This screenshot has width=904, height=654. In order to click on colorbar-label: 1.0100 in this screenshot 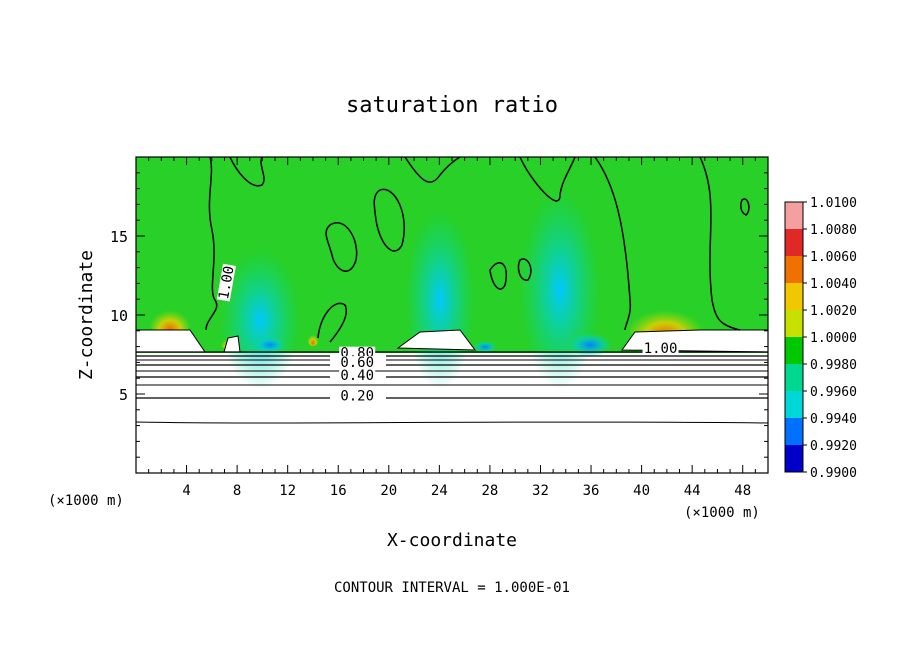, I will do `click(833, 203)`.